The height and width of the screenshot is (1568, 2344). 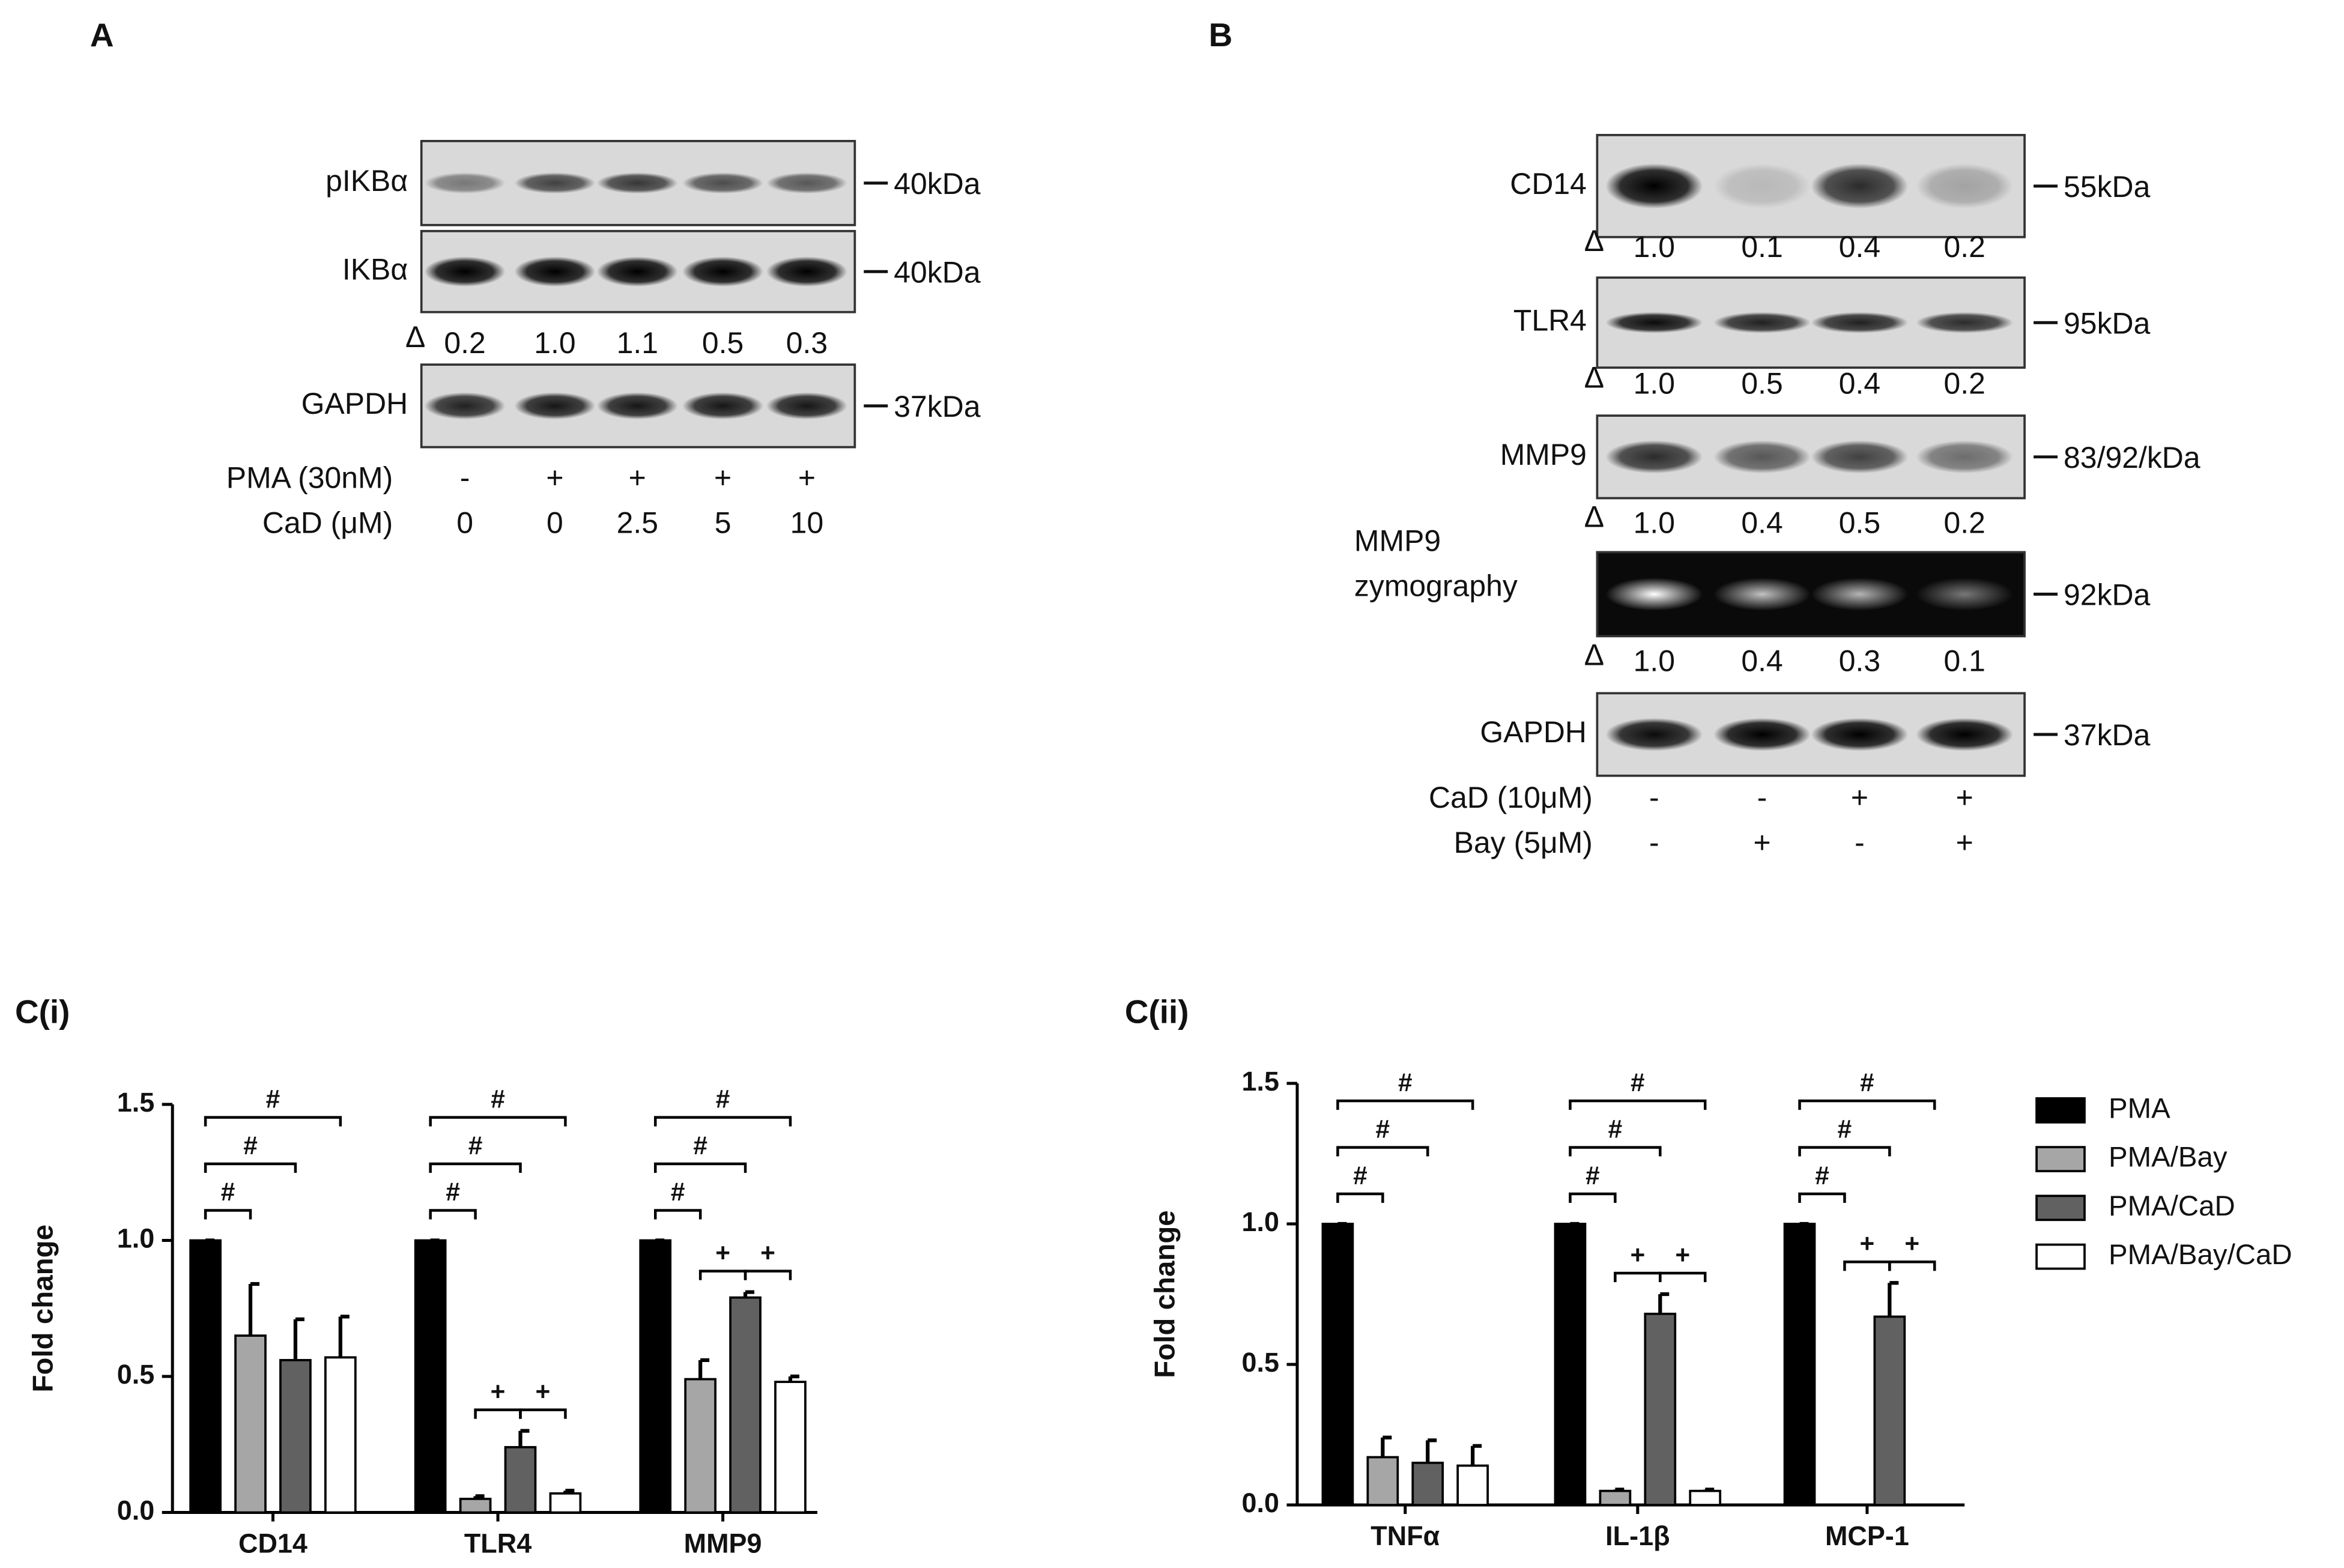 I want to click on size-label: 55kDa, so click(x=2107, y=187).